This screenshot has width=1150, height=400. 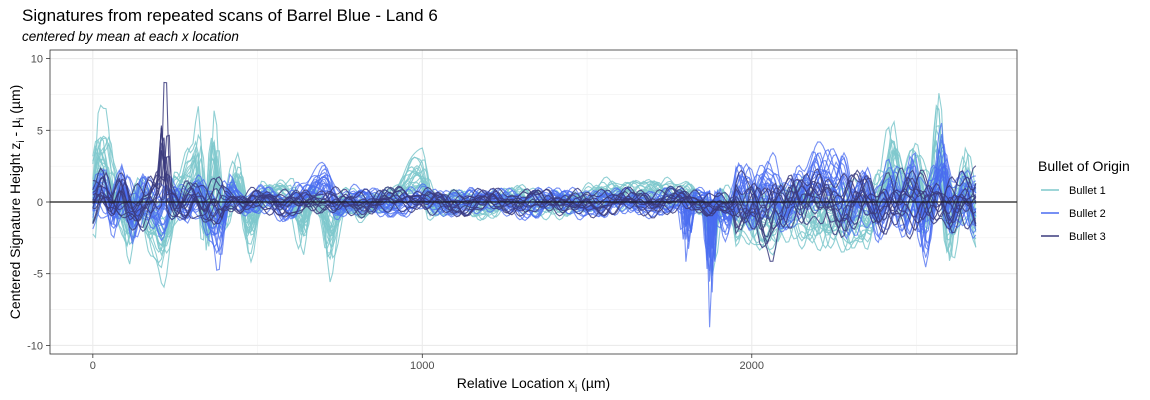 I want to click on y-tick-label: 10, so click(x=37, y=60).